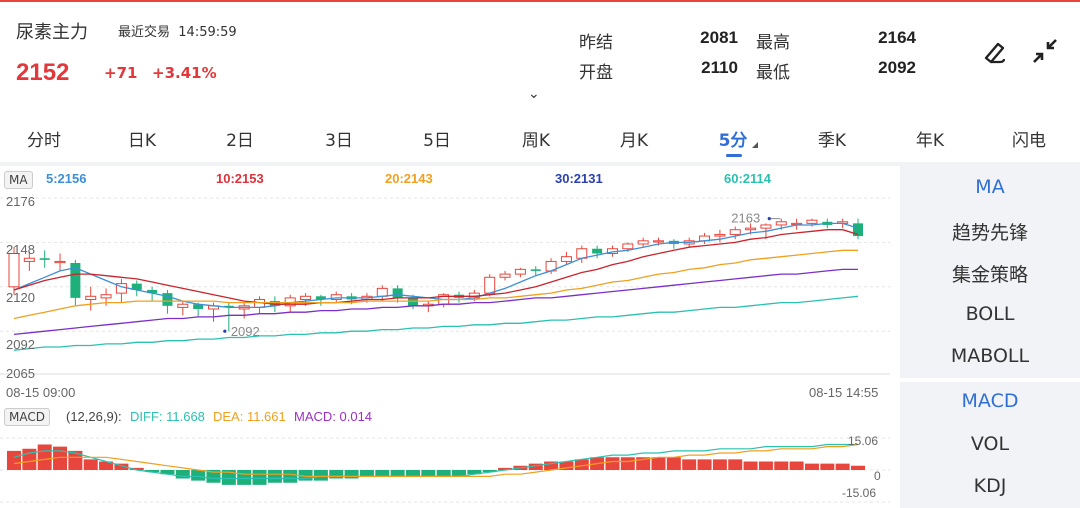 This screenshot has height=508, width=1080. I want to click on main-indicator-panel: MA 趋势先锋 集金策略 BOLL MABOLL, so click(990, 272).